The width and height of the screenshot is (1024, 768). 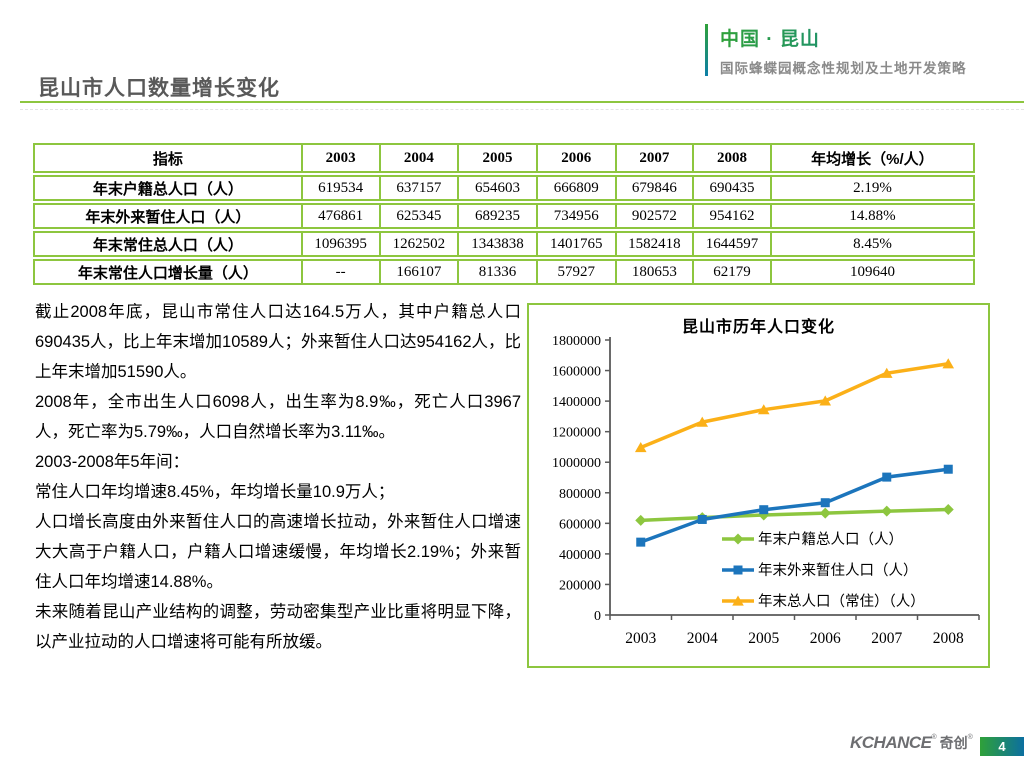 I want to click on table-cell: 1096395, so click(x=339, y=244).